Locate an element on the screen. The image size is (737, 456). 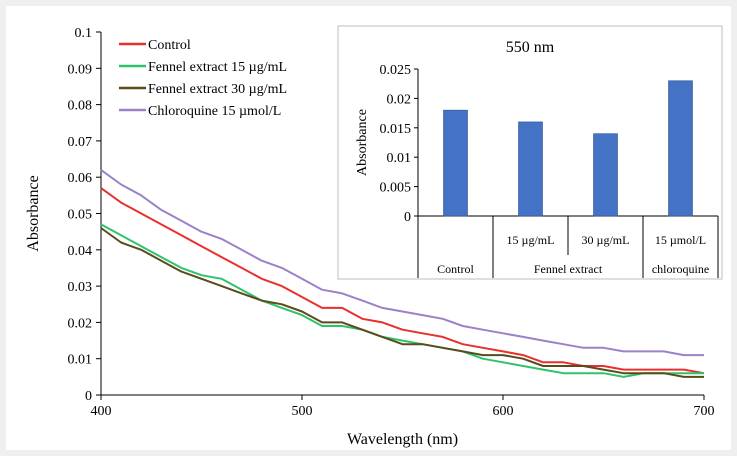
inset-y-tick-label: 0 is located at coordinates (407, 217).